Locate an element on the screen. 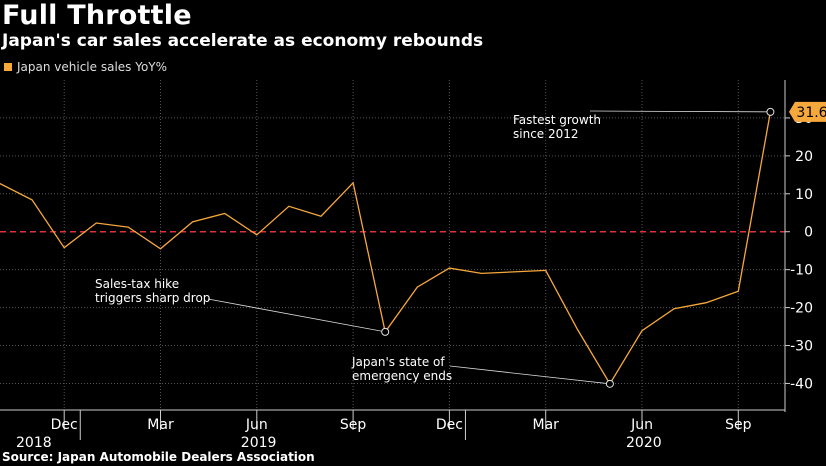 Image resolution: width=826 pixels, height=466 pixels. last-value-tag is located at coordinates (807, 111).